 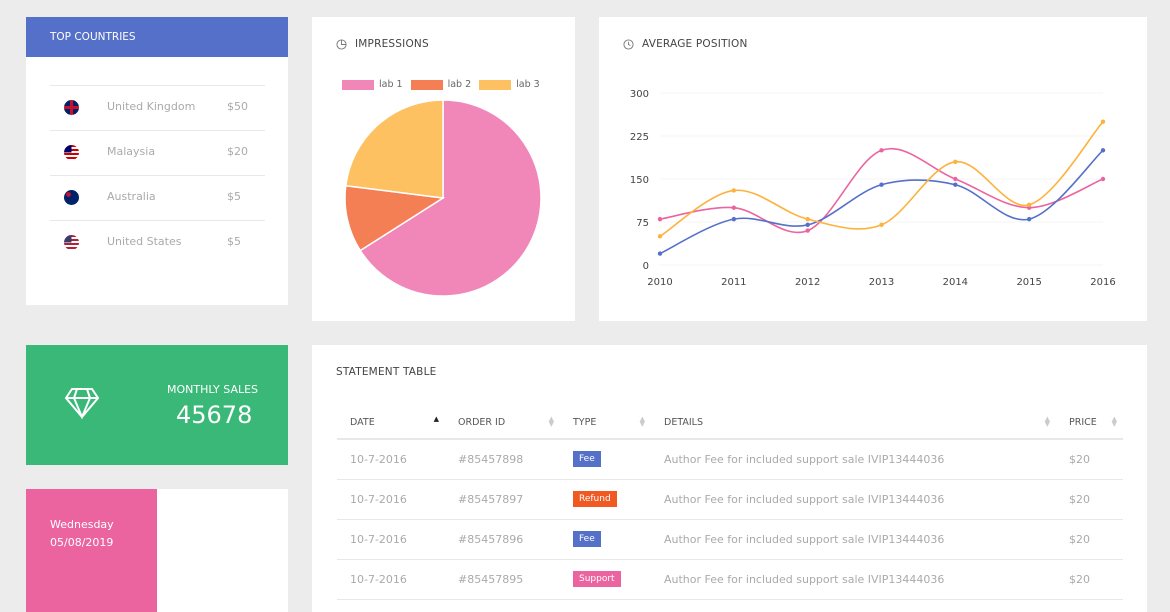 I want to click on column-label: DETAILS, so click(x=684, y=422).